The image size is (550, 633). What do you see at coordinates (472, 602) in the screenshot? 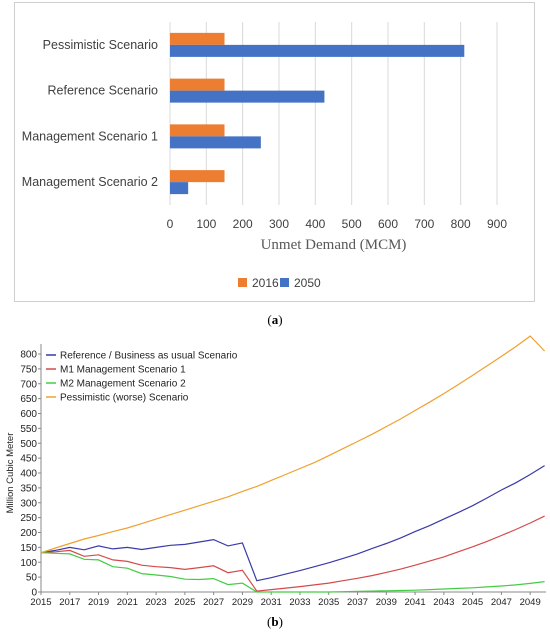
I see `x-tick-label: 2045` at bounding box center [472, 602].